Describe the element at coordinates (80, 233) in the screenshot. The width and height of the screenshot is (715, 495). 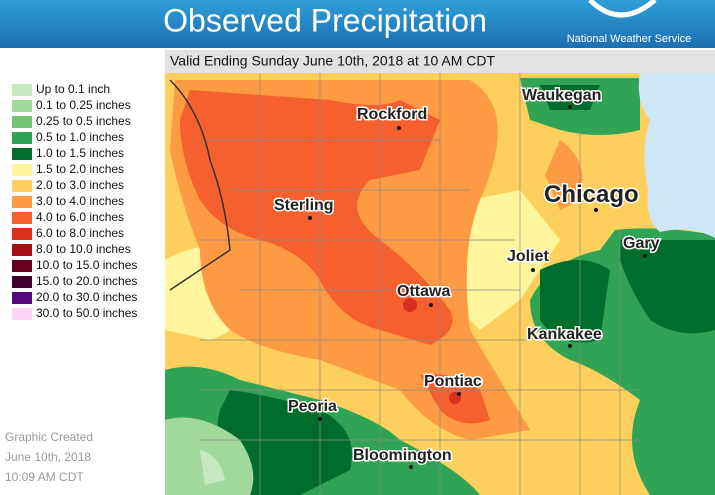
I see `legend-label: 6.0 to 8.0 inches` at that location.